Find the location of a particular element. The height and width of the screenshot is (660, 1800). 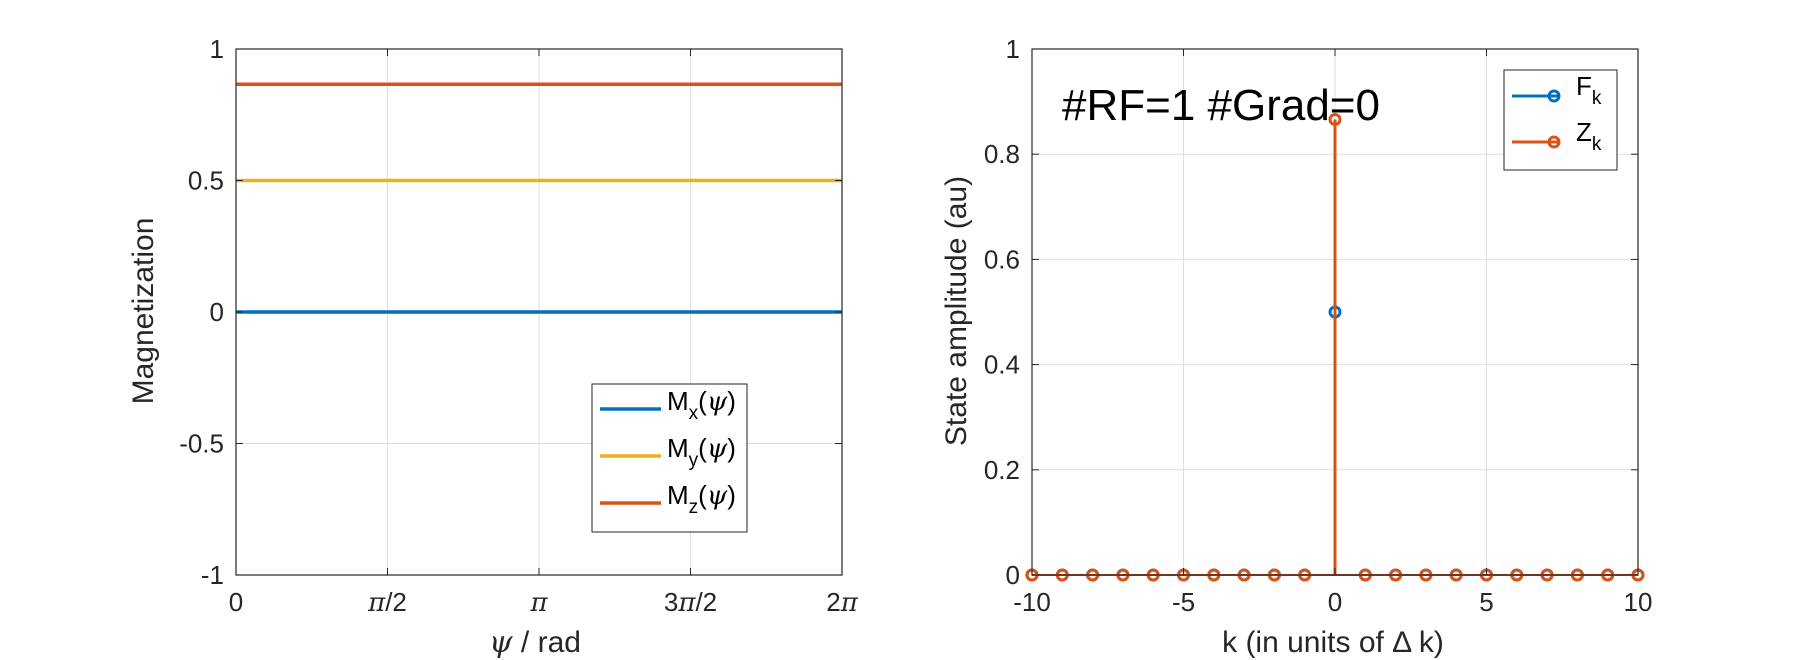

y-tick-label: -0.5 is located at coordinates (201, 444).